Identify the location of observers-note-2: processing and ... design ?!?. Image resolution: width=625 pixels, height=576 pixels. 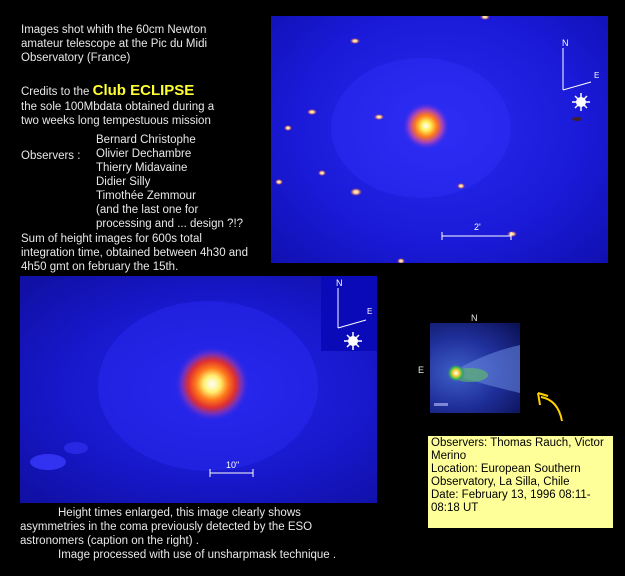
(170, 224).